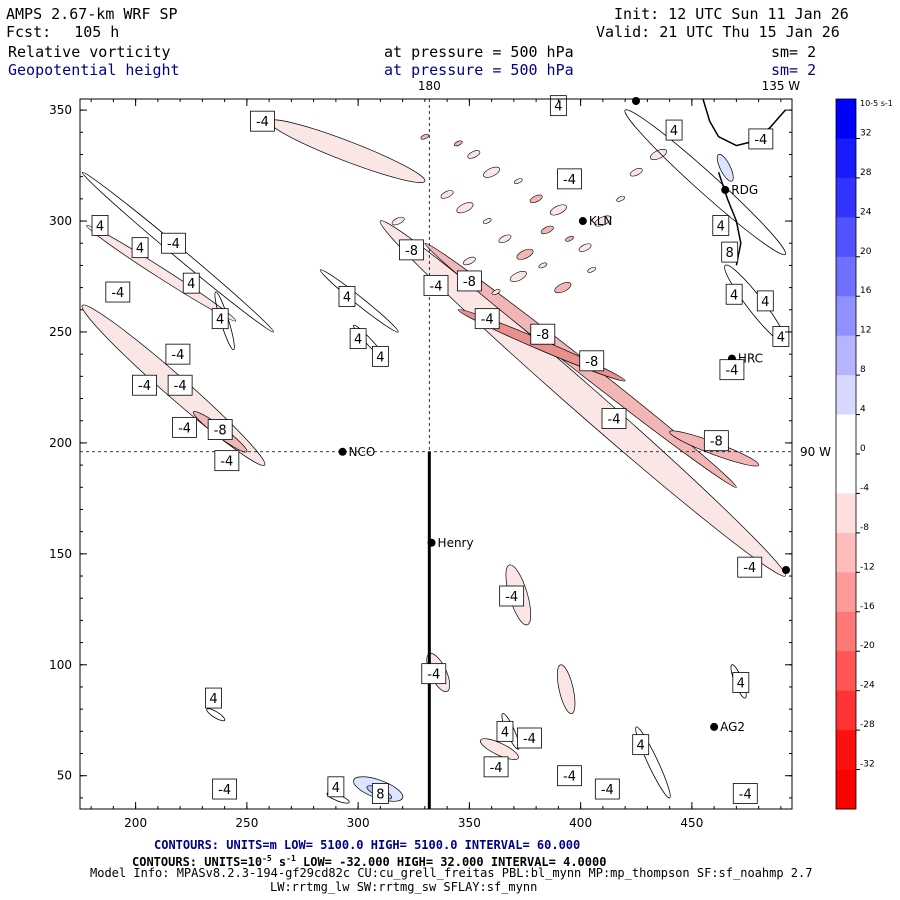 Image resolution: width=900 pixels, height=900 pixels. What do you see at coordinates (60, 665) in the screenshot?
I see `y-tick-label: 100` at bounding box center [60, 665].